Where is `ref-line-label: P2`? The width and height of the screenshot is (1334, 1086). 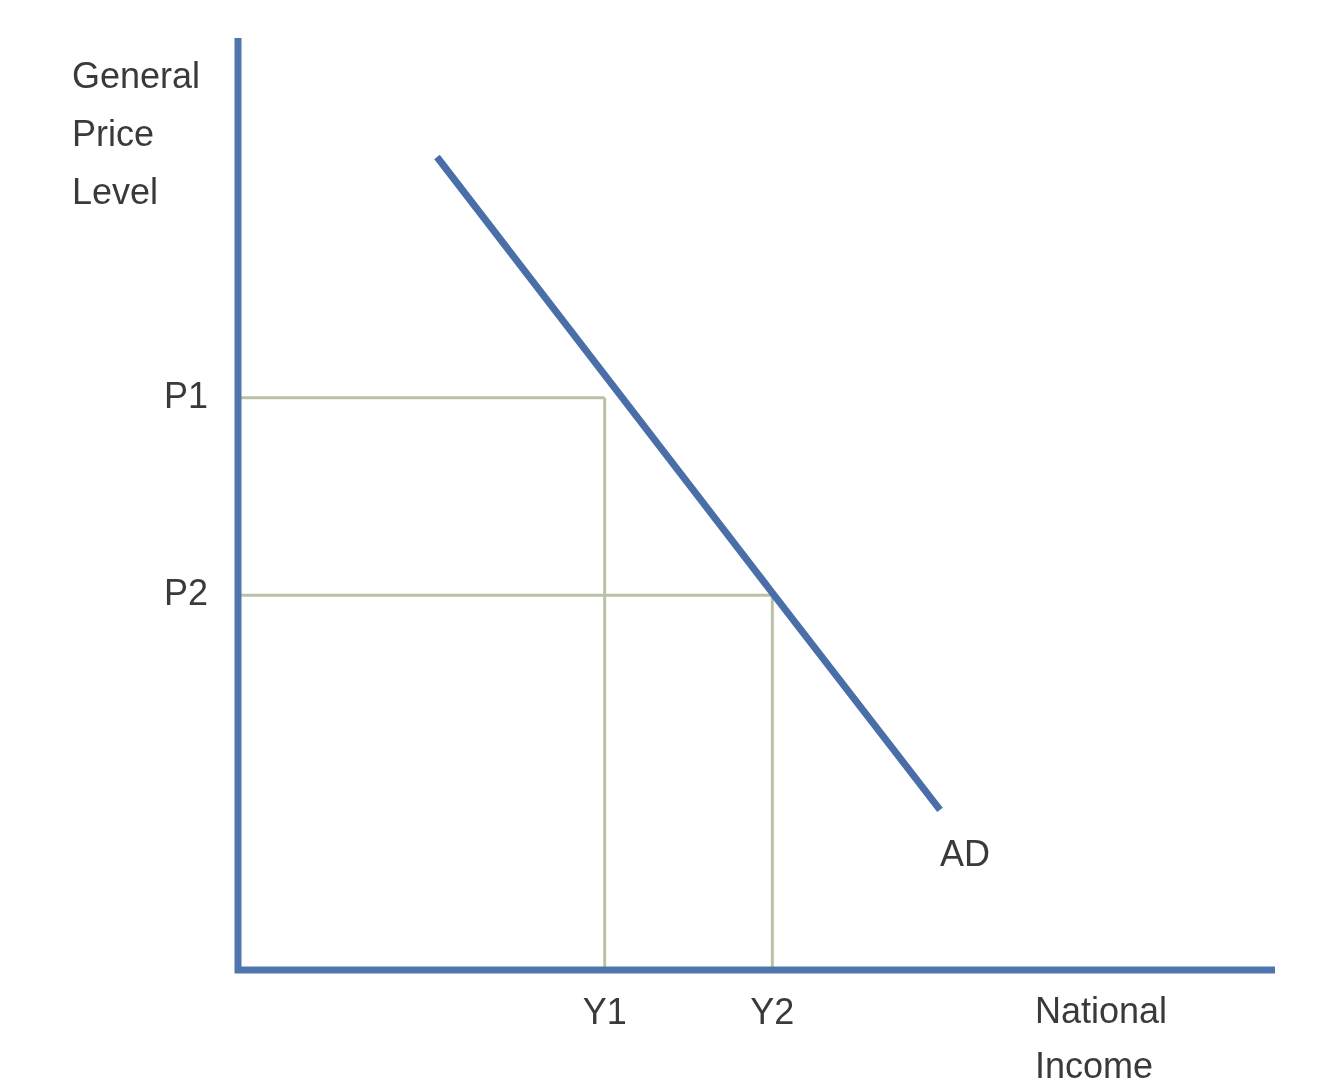 ref-line-label: P2 is located at coordinates (185, 593).